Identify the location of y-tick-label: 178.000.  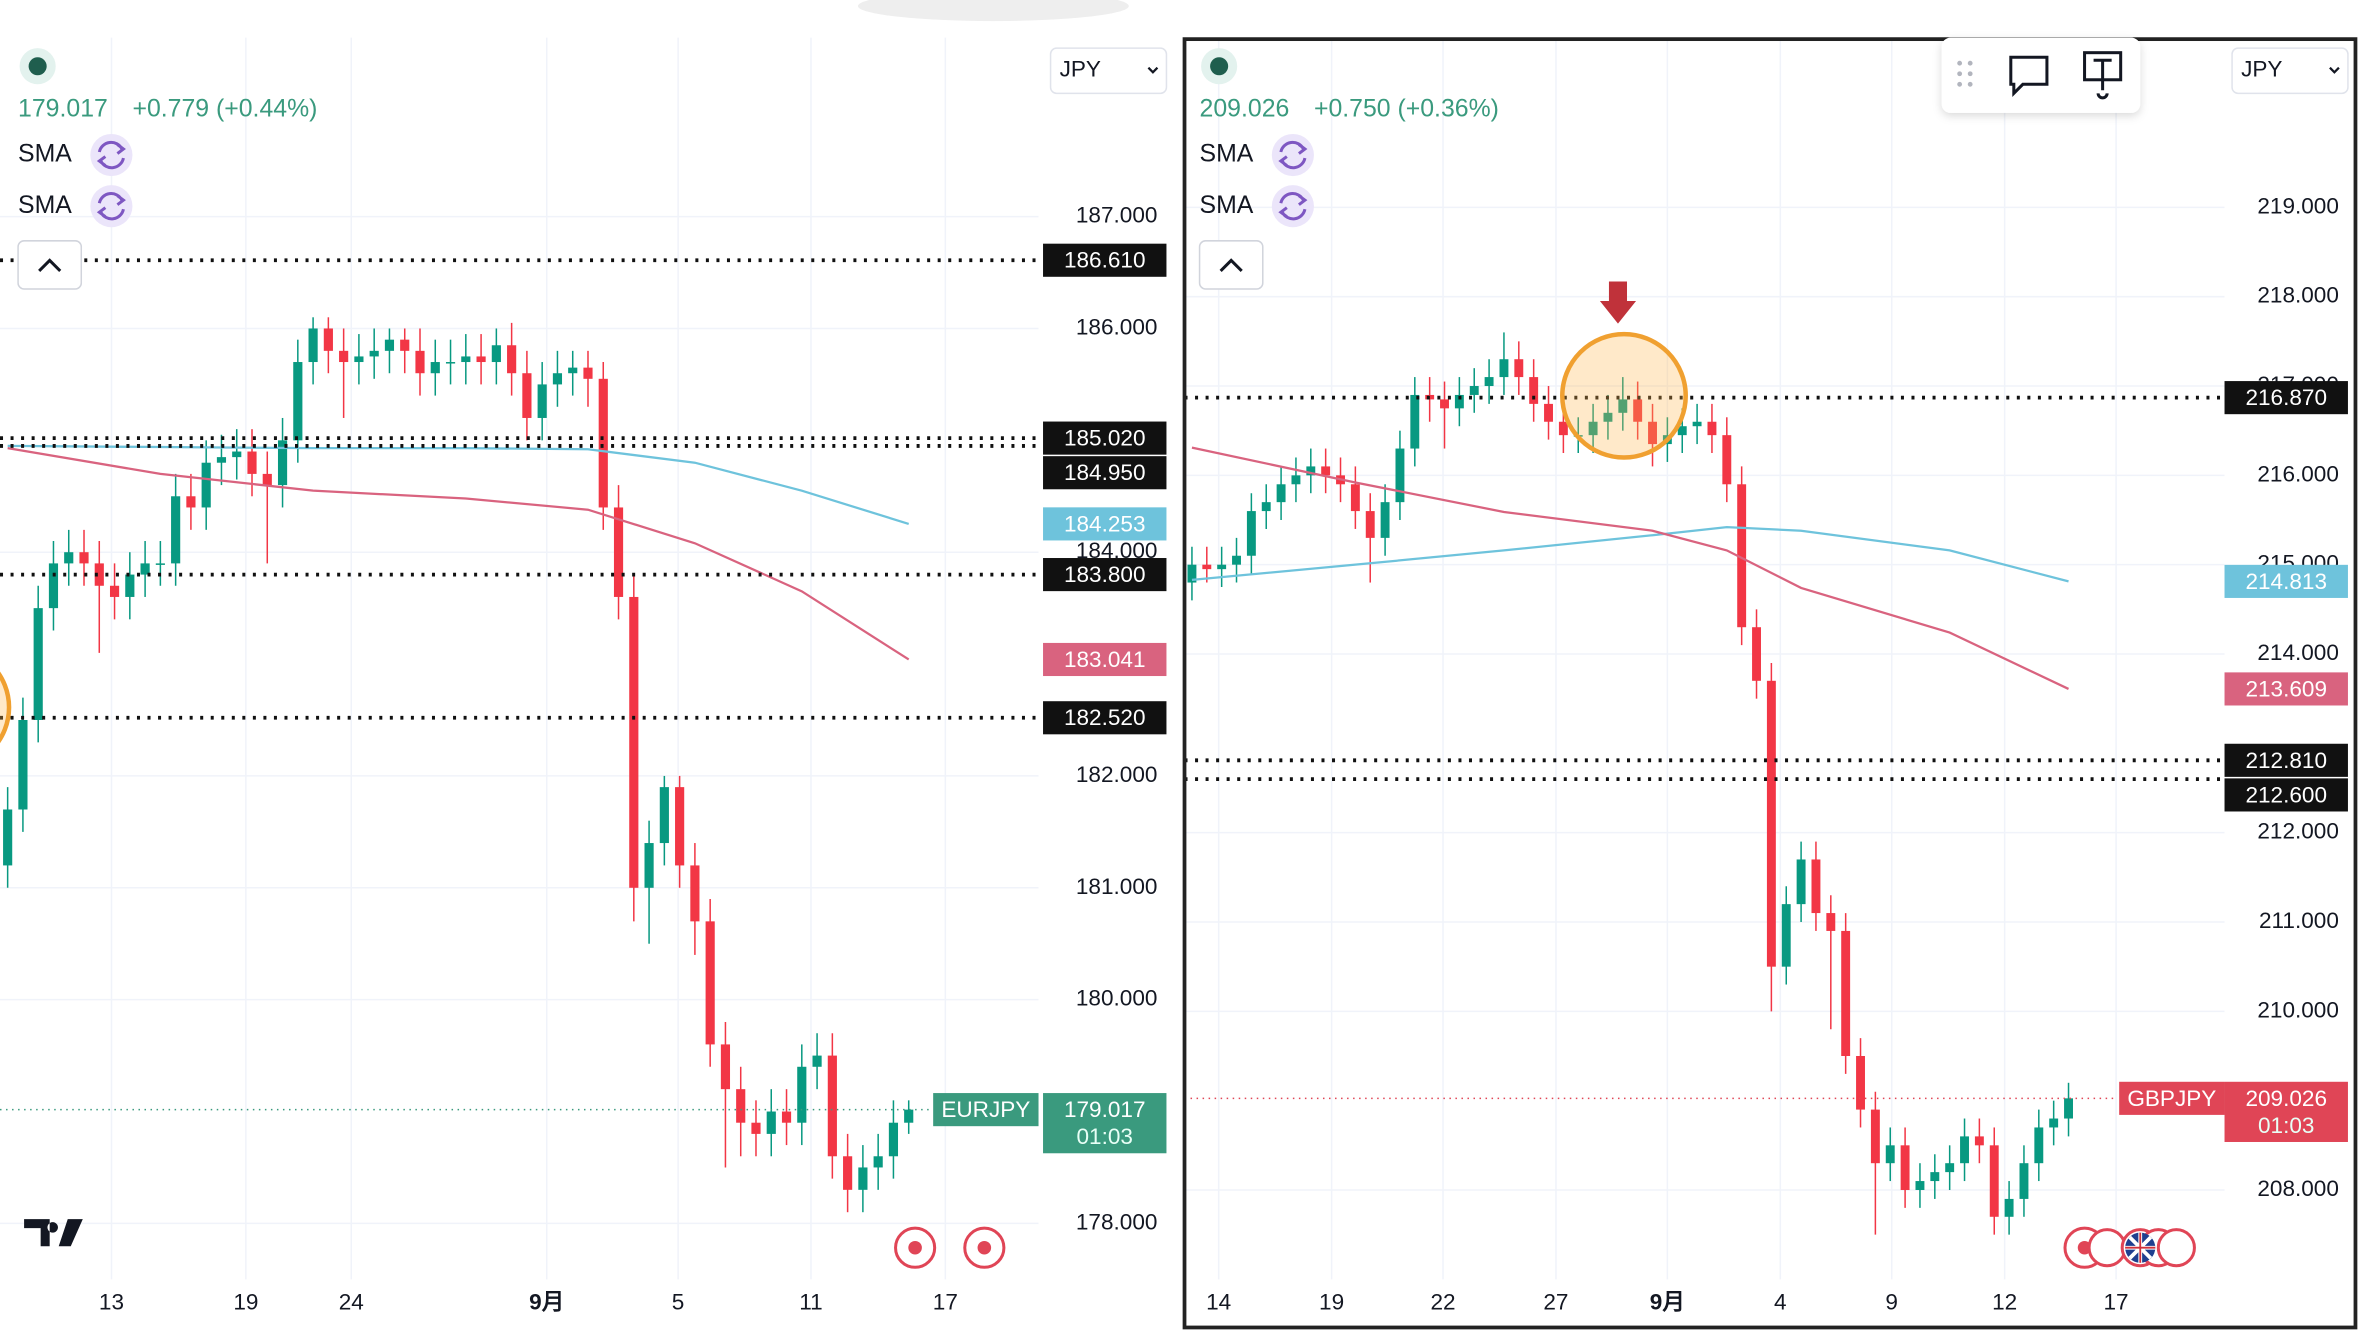
(1117, 1221).